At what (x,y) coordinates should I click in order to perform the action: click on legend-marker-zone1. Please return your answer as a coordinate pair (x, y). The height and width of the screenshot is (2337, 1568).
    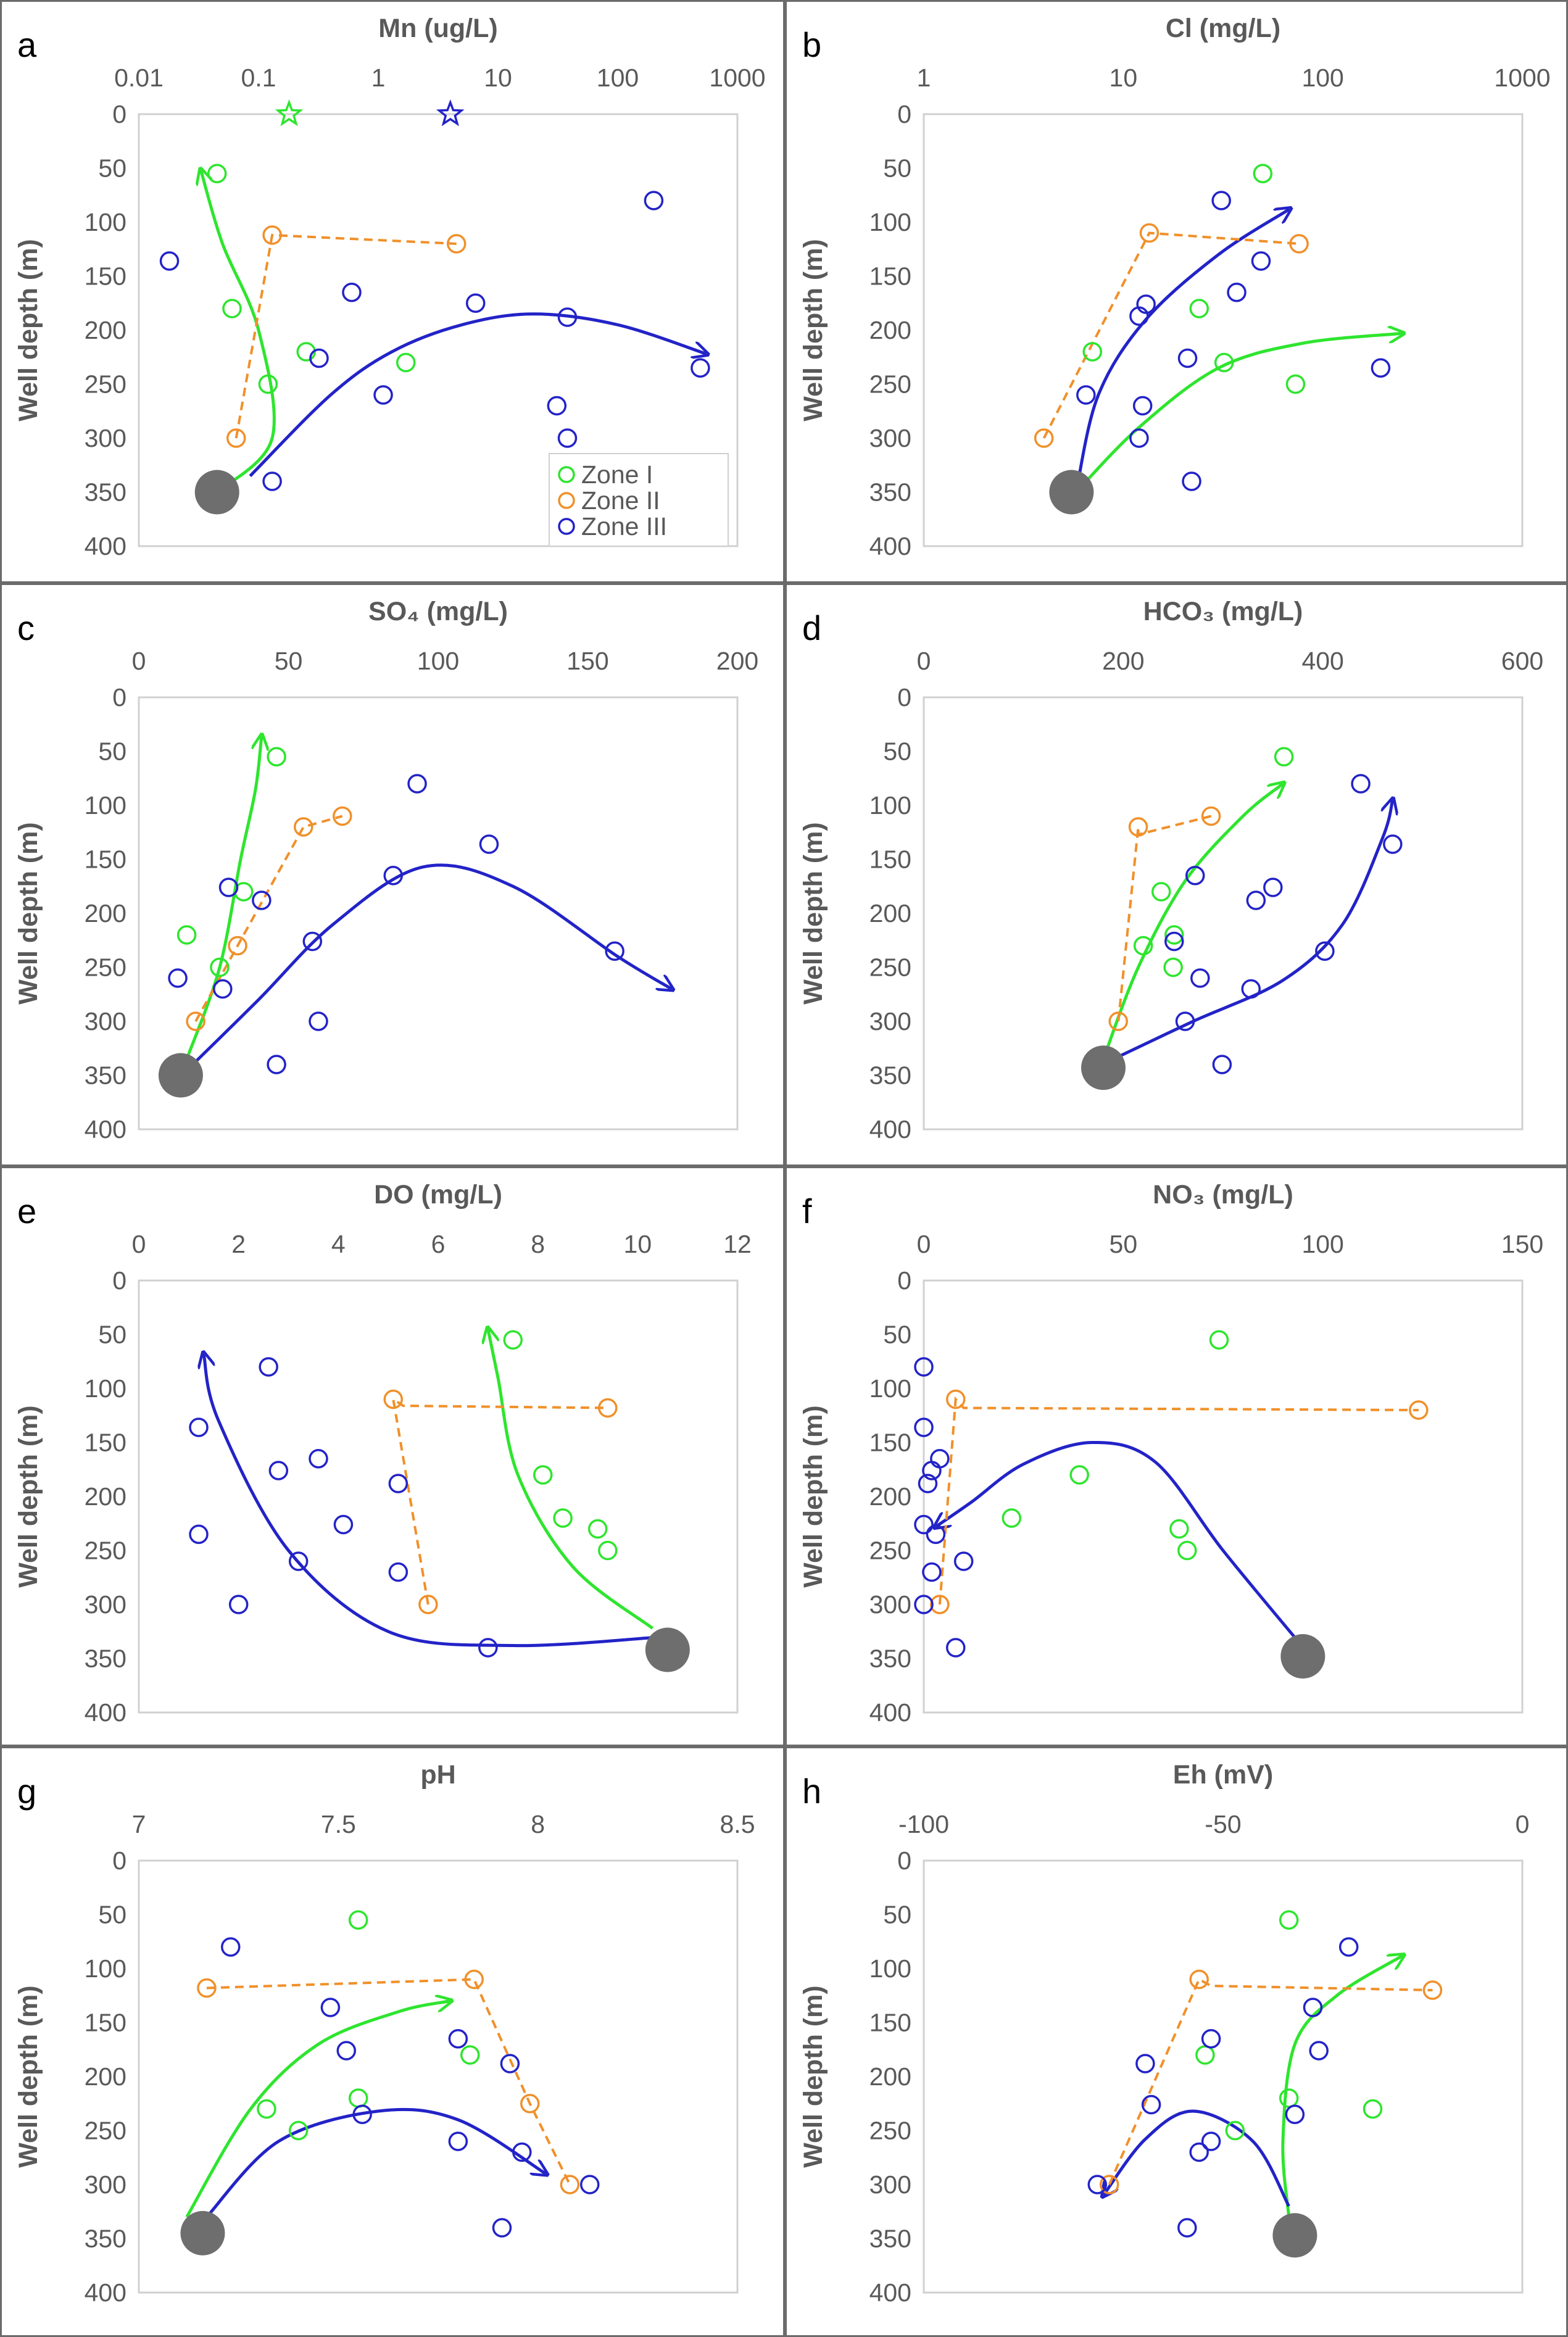
    Looking at the image, I should click on (566, 474).